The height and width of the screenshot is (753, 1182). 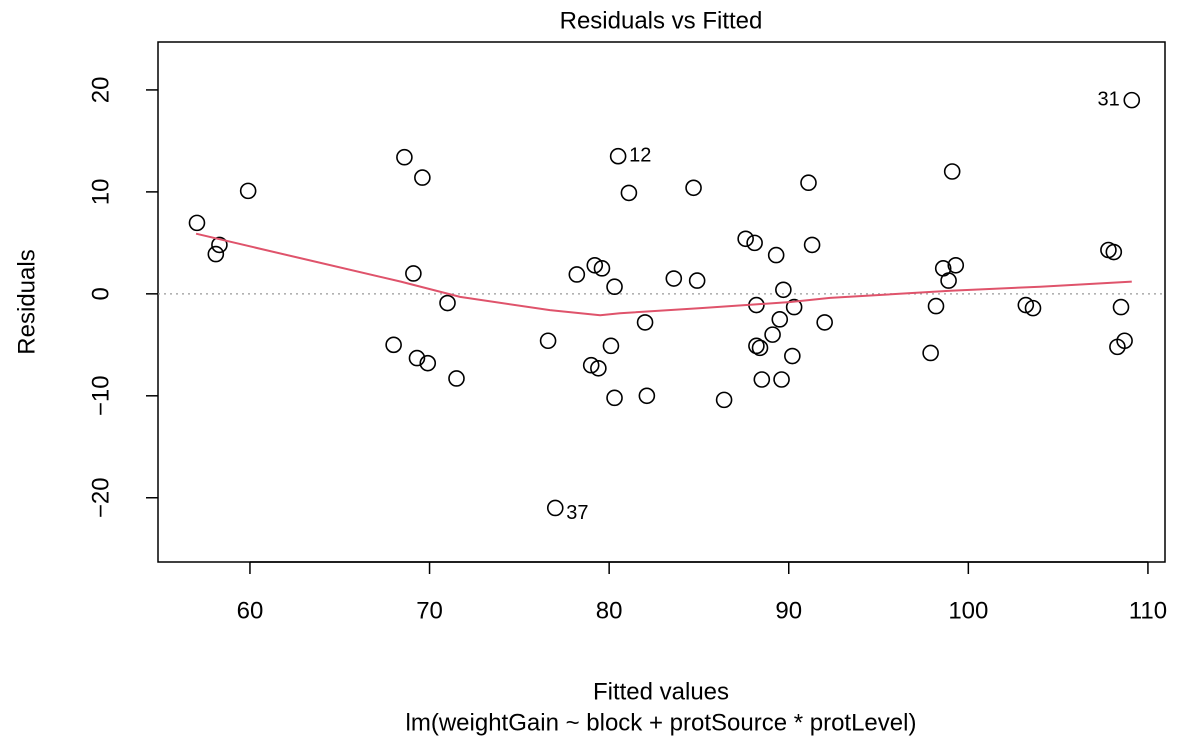 What do you see at coordinates (661, 691) in the screenshot?
I see `x-axis-label: Fitted values` at bounding box center [661, 691].